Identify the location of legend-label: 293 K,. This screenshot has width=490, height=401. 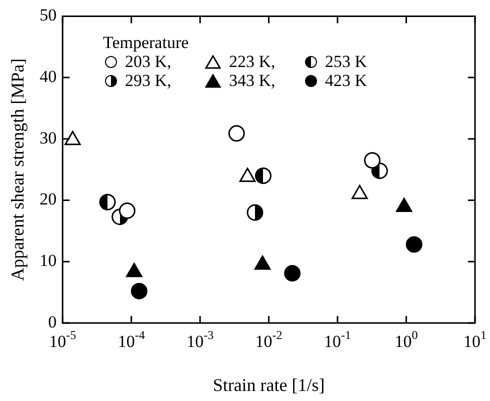
(148, 80).